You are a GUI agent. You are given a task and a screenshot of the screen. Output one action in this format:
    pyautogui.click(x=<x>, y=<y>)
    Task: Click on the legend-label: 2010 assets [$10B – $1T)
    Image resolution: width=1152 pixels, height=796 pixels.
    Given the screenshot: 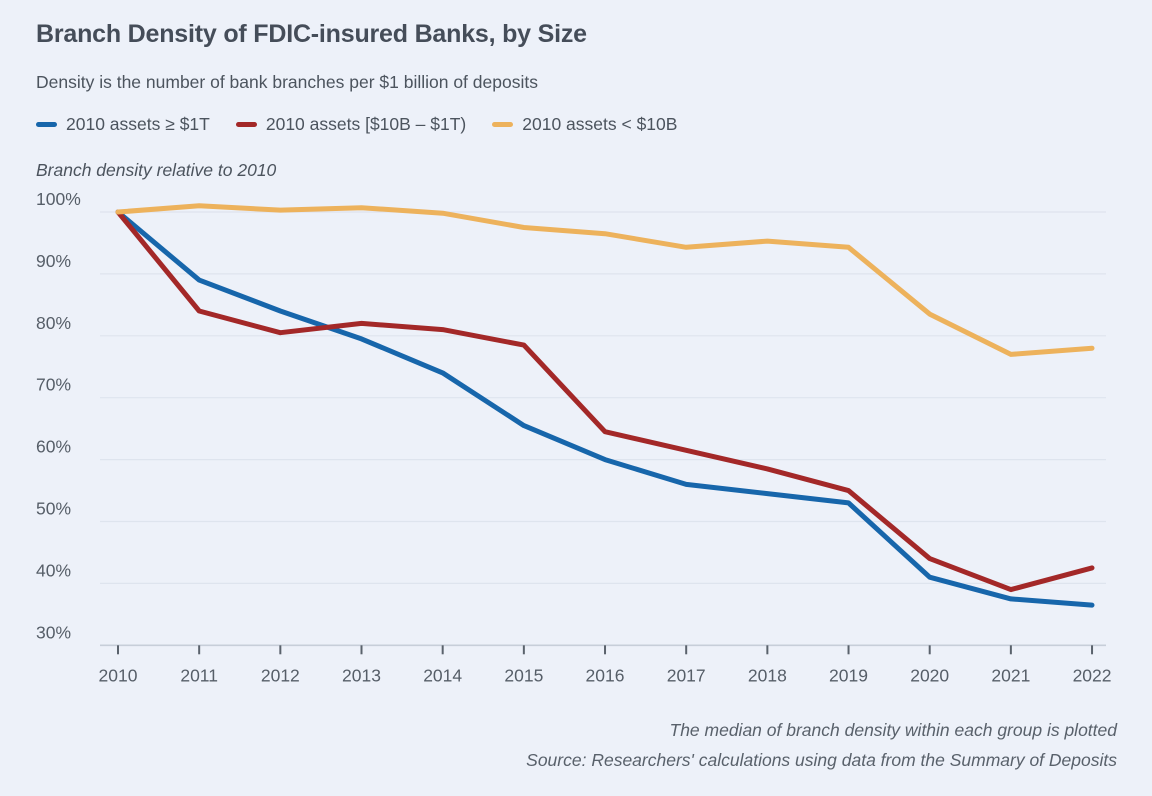 What is the action you would take?
    pyautogui.click(x=366, y=124)
    